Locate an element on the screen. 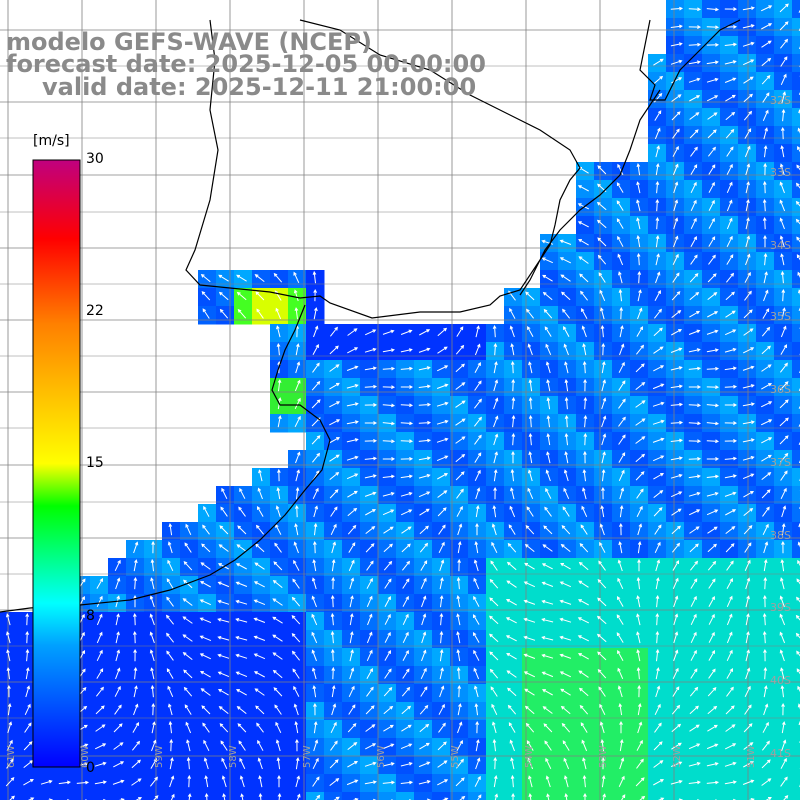 This screenshot has height=800, width=800. longitude-labels: 61W 60W 59W 58W 57W 56W 55W 54W 53W 52W 51W is located at coordinates (381, 756).